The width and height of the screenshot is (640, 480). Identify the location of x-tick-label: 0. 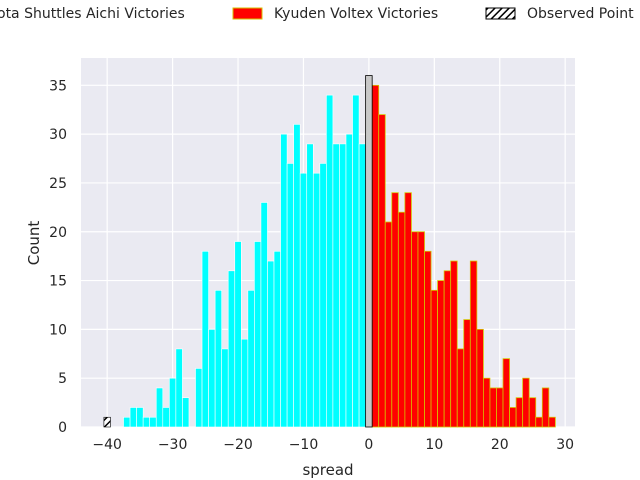
(368, 445).